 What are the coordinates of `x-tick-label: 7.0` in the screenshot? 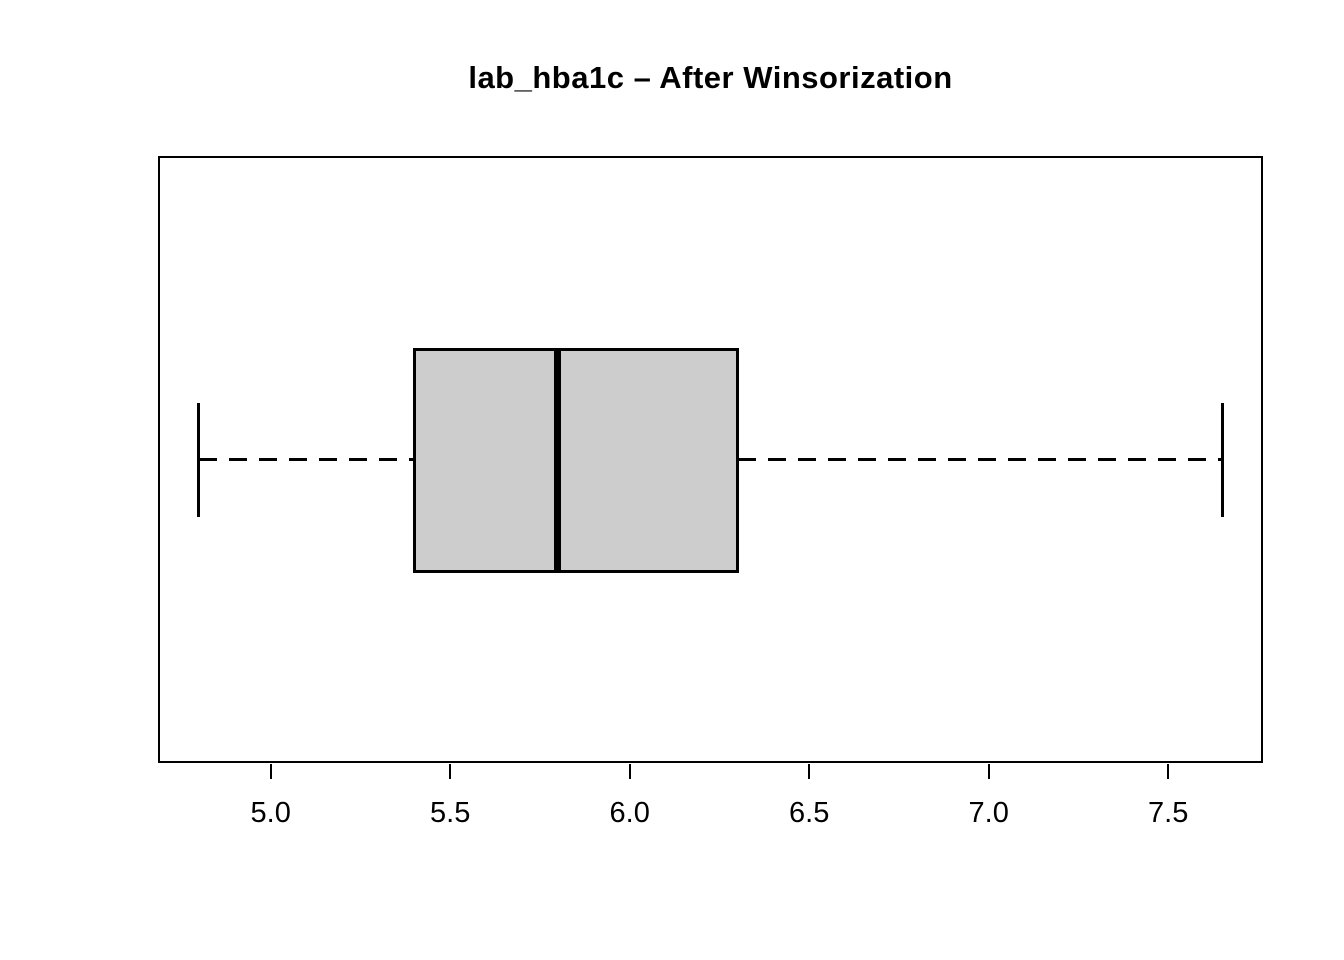 It's located at (988, 813).